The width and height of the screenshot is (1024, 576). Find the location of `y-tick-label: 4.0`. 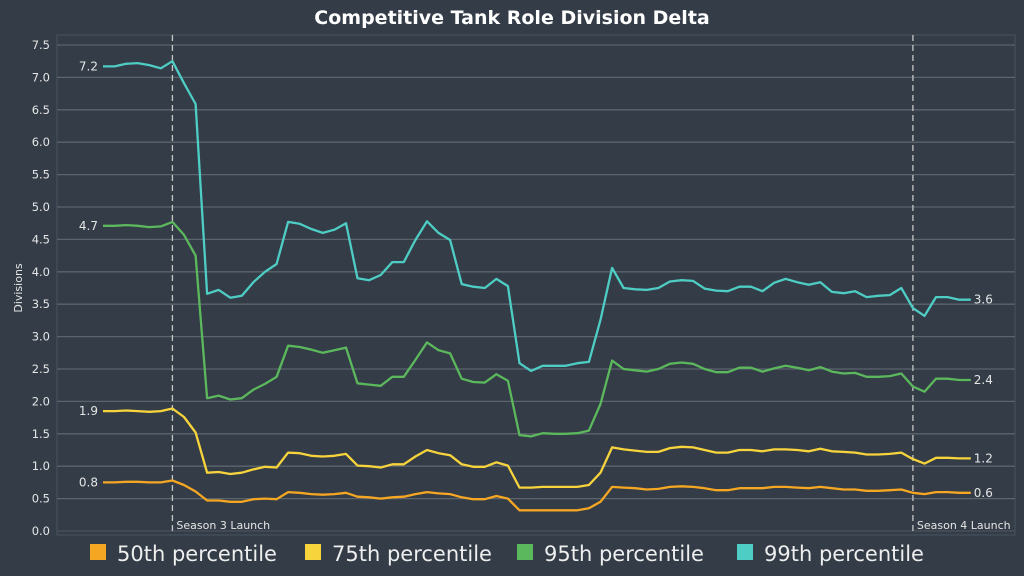

y-tick-label: 4.0 is located at coordinates (41, 272).